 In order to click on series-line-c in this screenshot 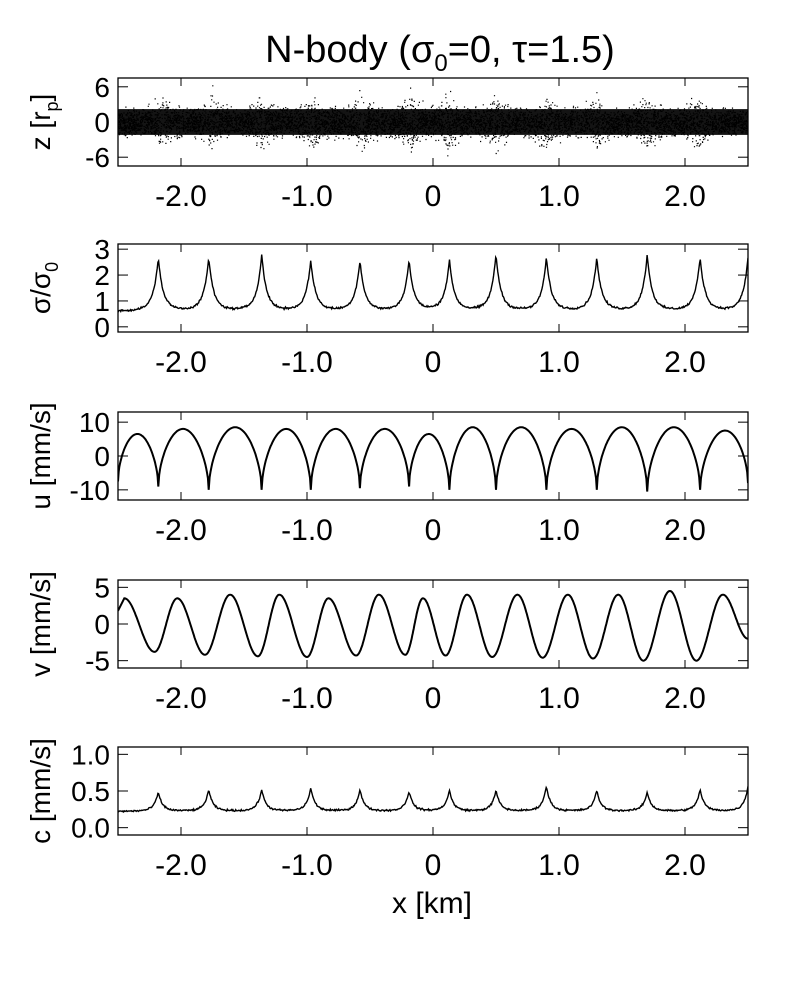, I will do `click(433, 799)`.